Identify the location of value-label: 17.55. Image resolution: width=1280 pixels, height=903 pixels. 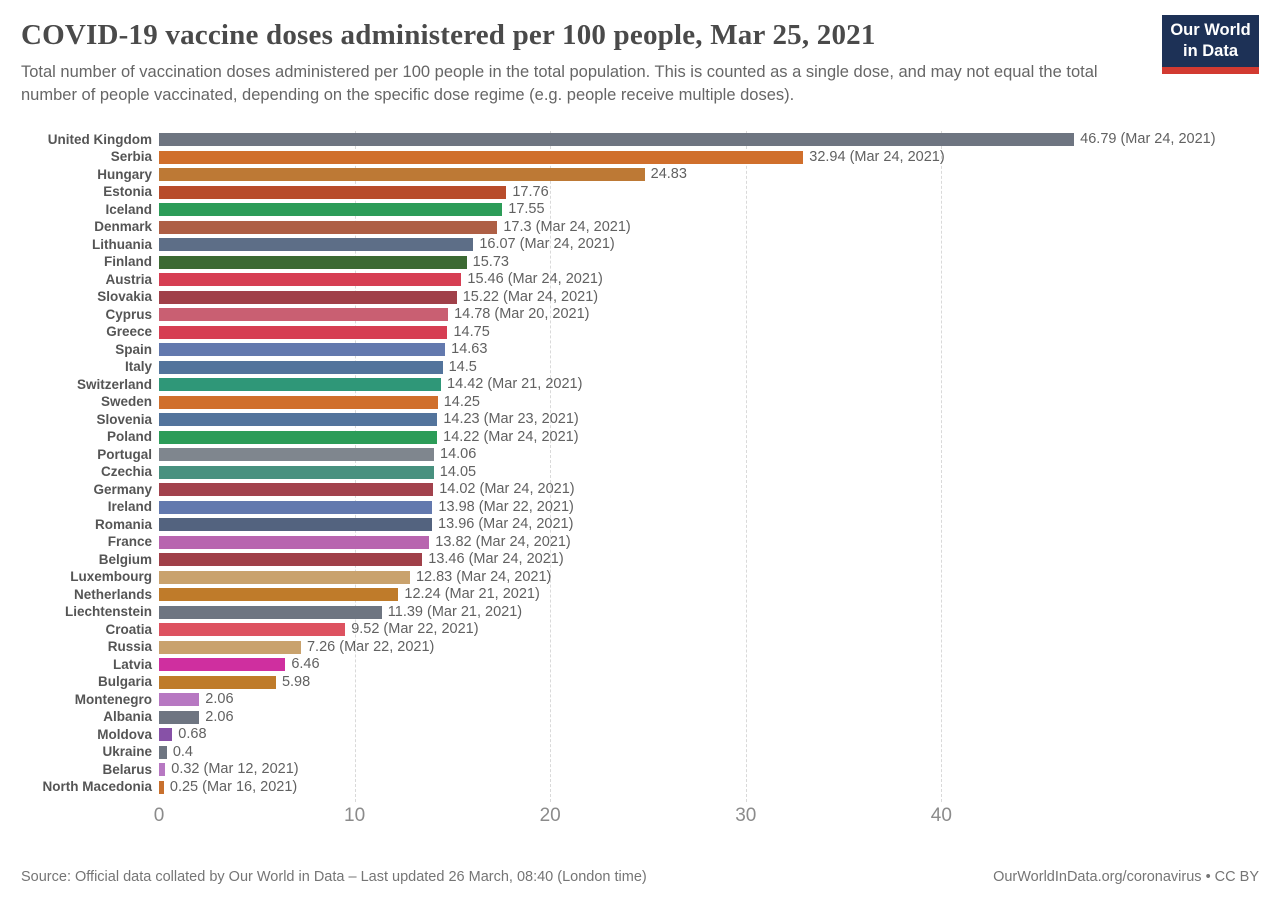
(526, 209).